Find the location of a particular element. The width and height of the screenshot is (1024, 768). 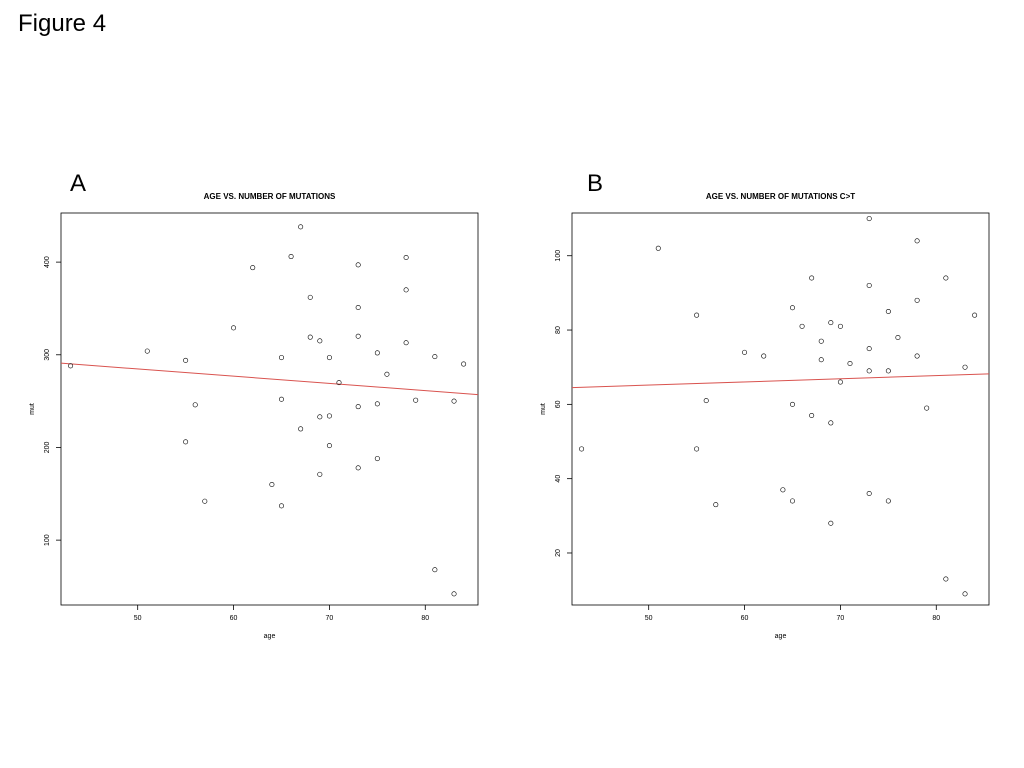

y-tick-label-b-40: 40 is located at coordinates (558, 479).